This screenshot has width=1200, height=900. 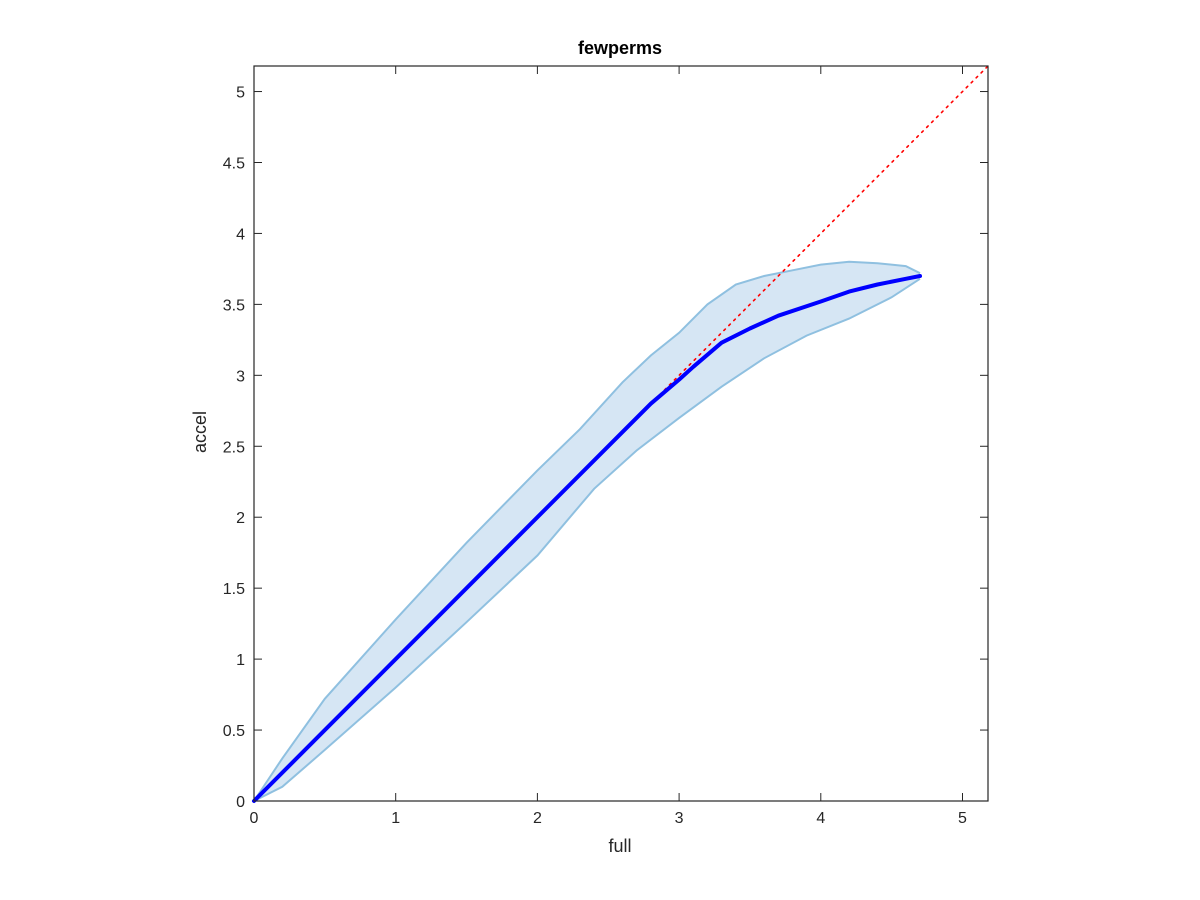 What do you see at coordinates (240, 518) in the screenshot?
I see `y-tick-label: 2` at bounding box center [240, 518].